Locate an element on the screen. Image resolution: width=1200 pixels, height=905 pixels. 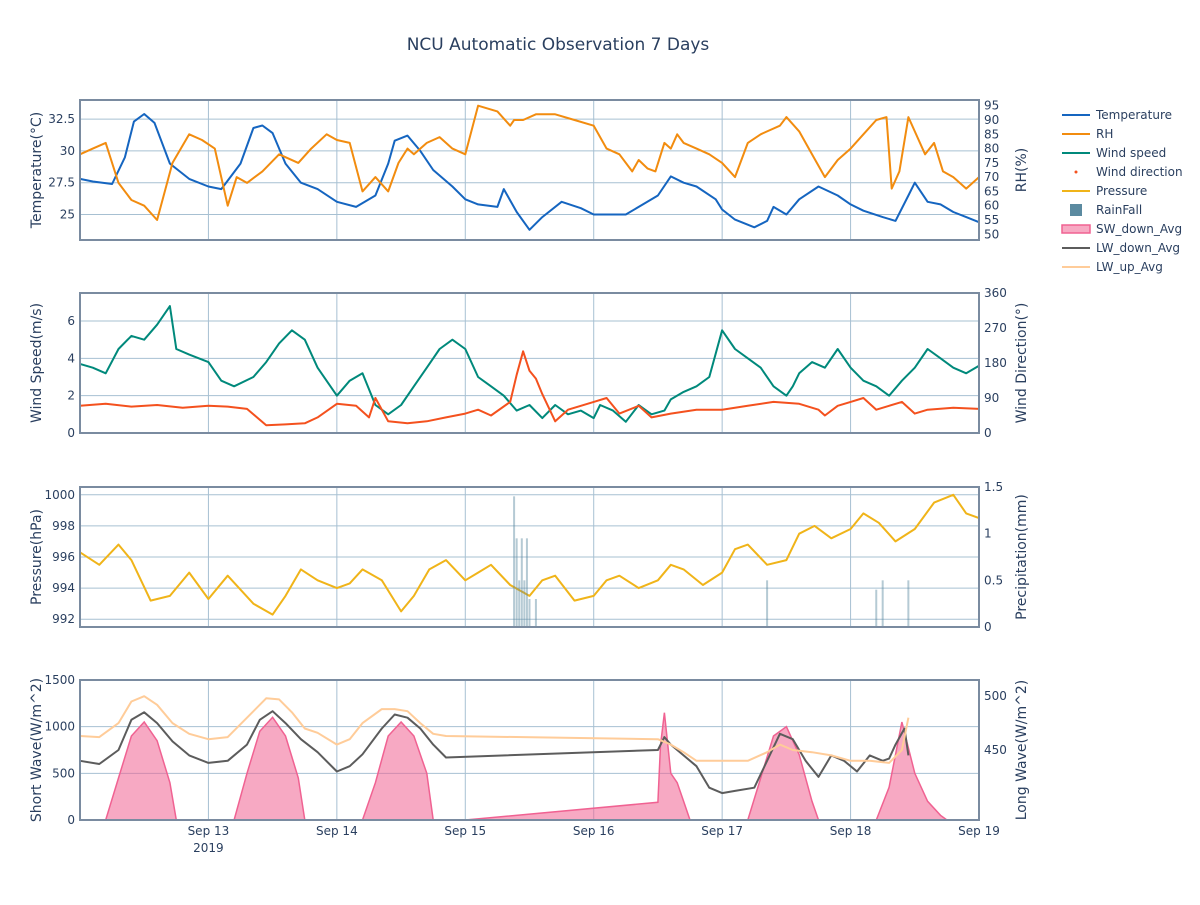
y-right-tick-label: 80 is located at coordinates (991, 149).